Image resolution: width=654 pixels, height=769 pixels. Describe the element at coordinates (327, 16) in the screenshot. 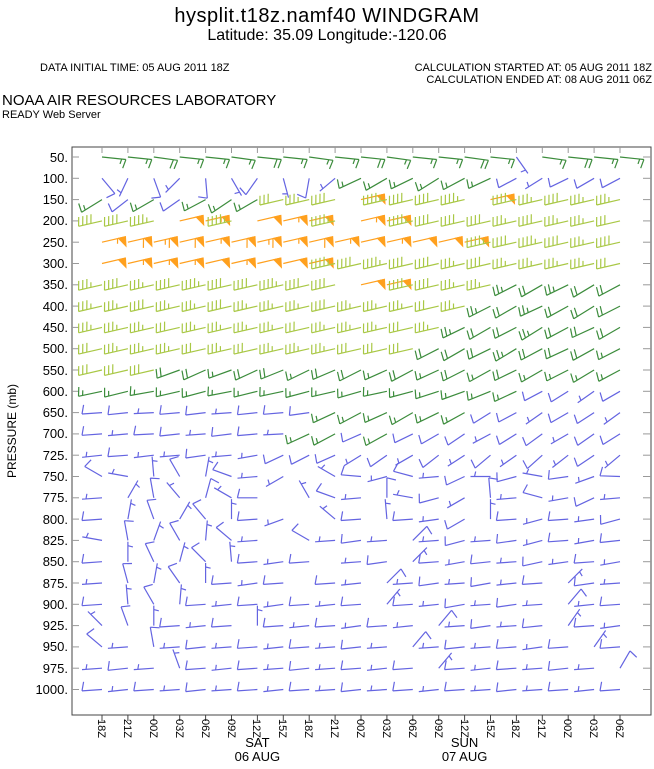

I see `page-title: hysplit.t18z.namf40 WINDGRAM` at that location.